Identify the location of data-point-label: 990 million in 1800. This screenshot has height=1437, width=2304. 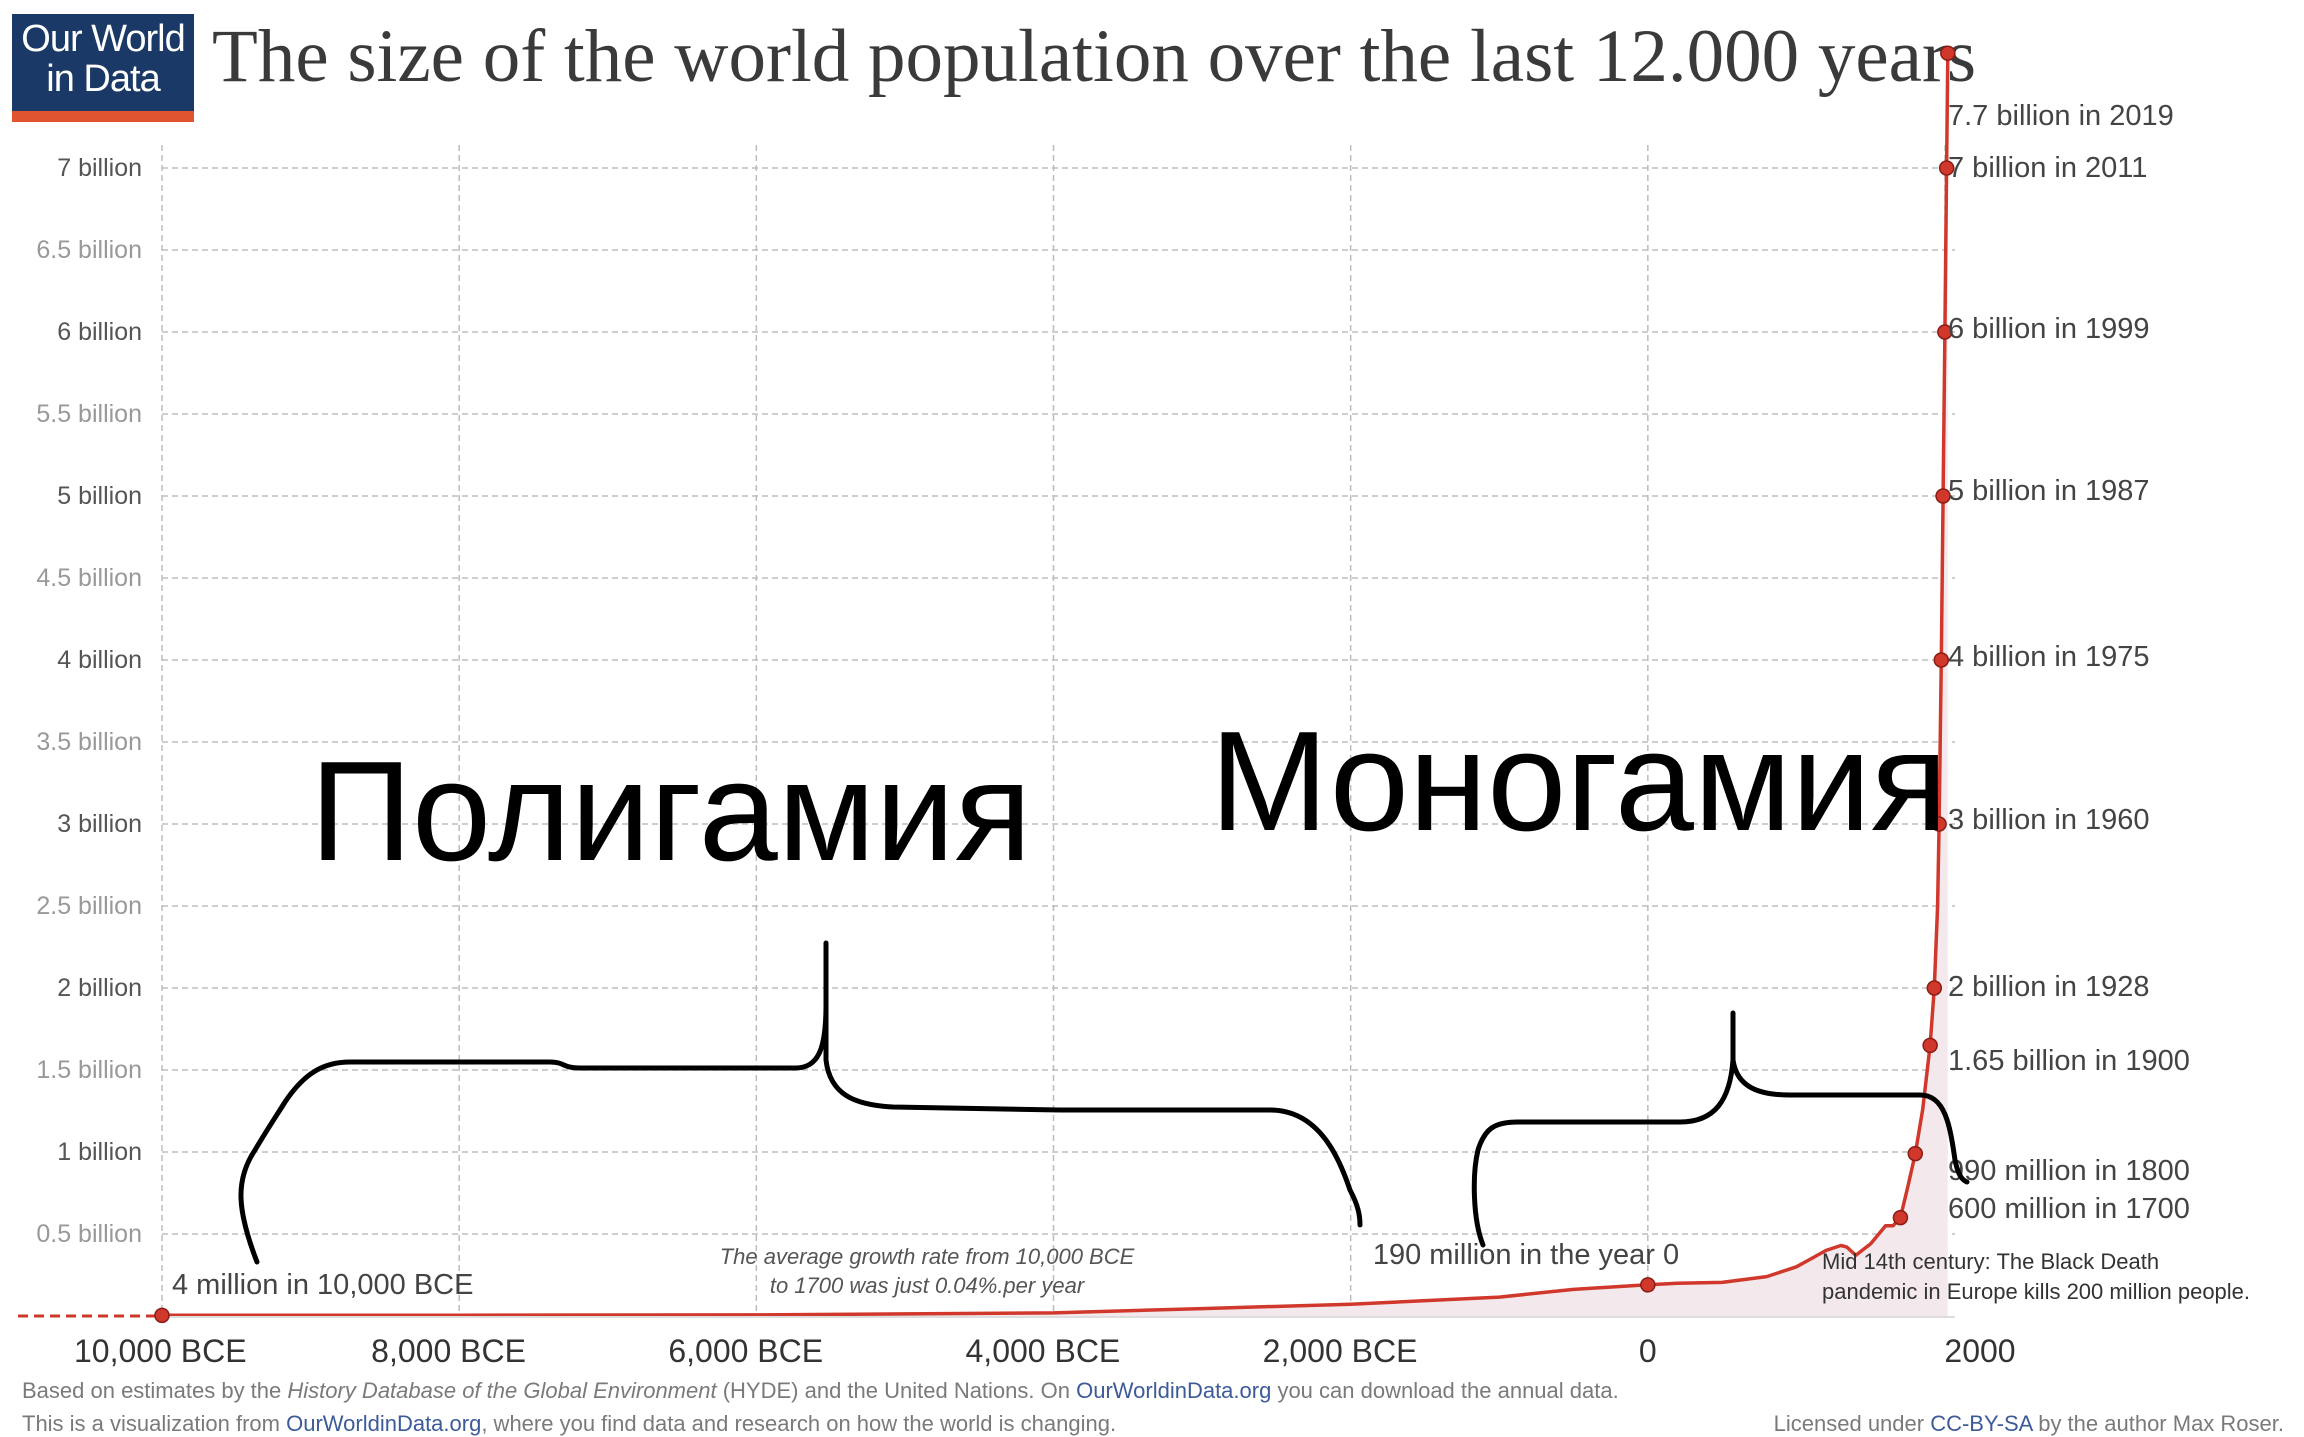
(2069, 1171).